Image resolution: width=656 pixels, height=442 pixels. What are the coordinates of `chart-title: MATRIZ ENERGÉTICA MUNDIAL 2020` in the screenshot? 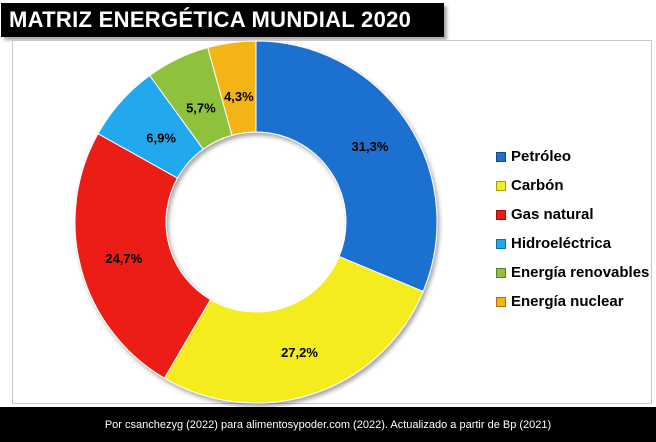 It's located at (210, 19).